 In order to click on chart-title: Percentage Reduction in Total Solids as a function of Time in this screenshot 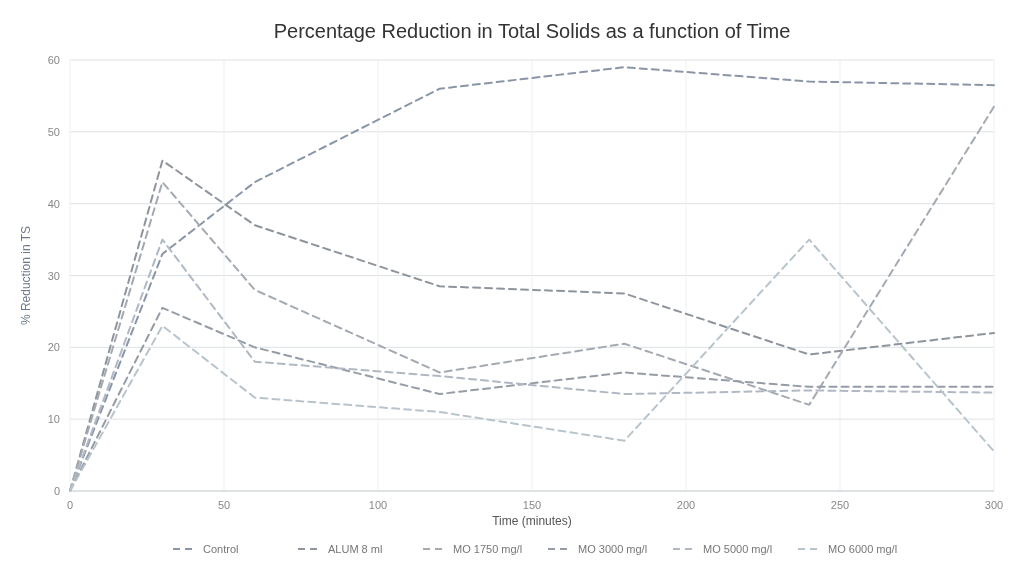, I will do `click(532, 31)`.